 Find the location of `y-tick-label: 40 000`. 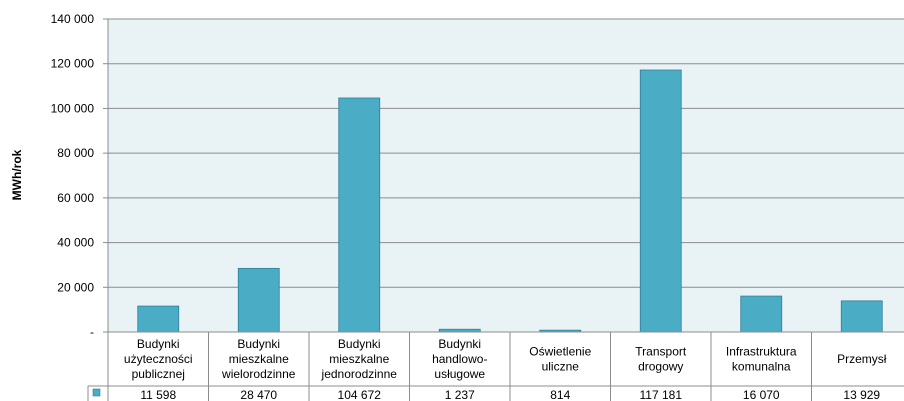

y-tick-label: 40 000 is located at coordinates (75, 243).